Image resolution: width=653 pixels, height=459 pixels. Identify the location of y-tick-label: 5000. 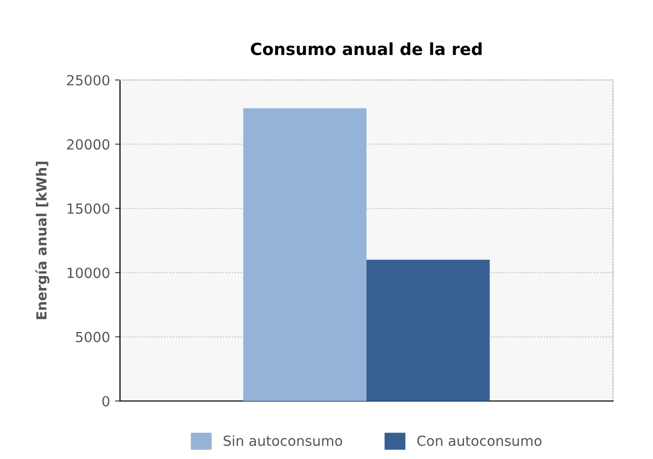
(93, 337).